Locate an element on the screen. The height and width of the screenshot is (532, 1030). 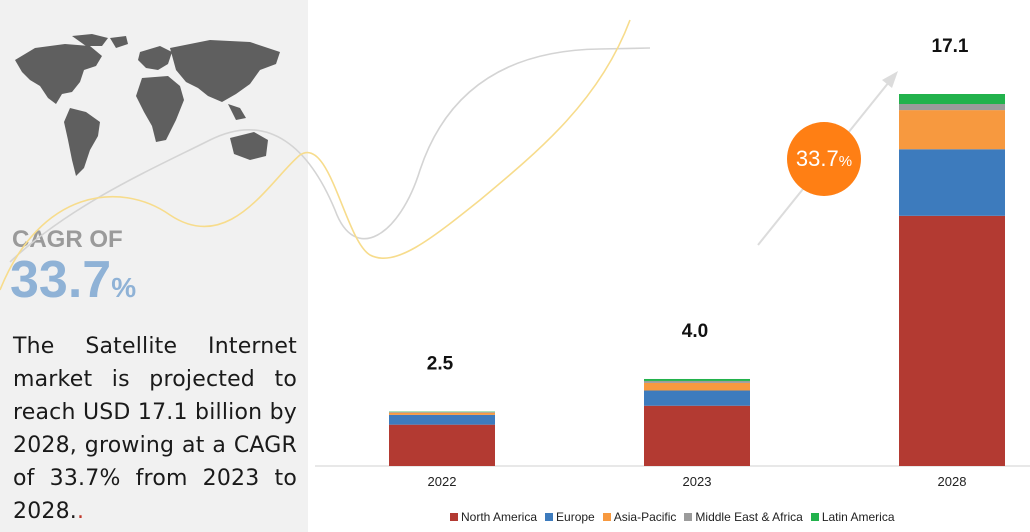
legend-item-latin-america: Latin America is located at coordinates (852, 517).